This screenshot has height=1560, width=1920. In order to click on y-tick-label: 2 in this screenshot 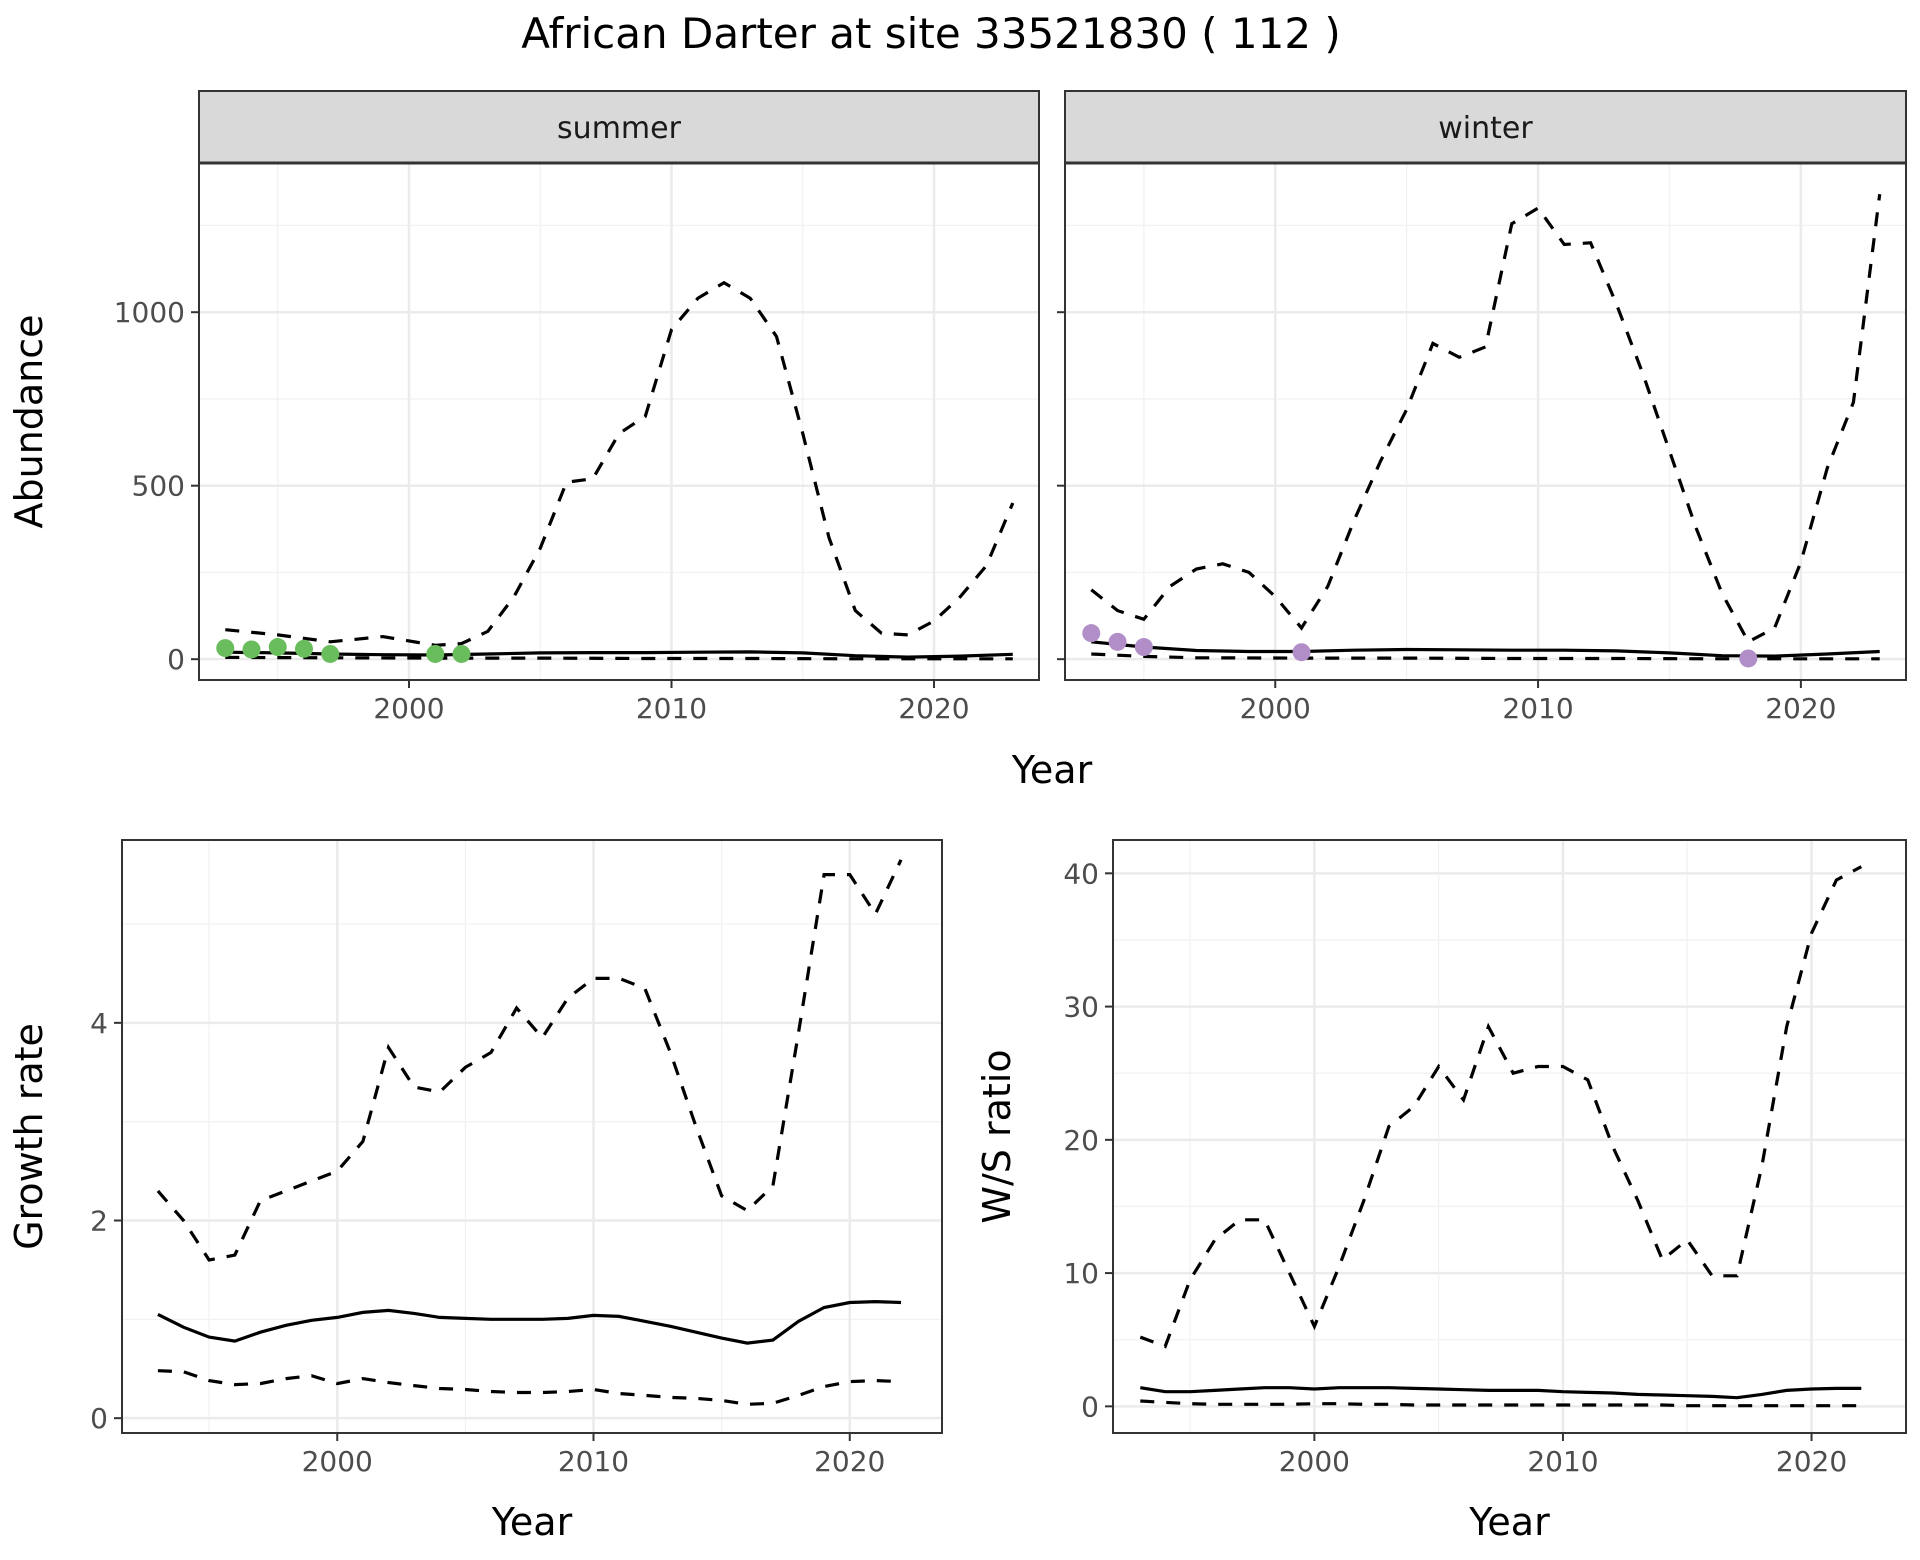, I will do `click(99, 1221)`.